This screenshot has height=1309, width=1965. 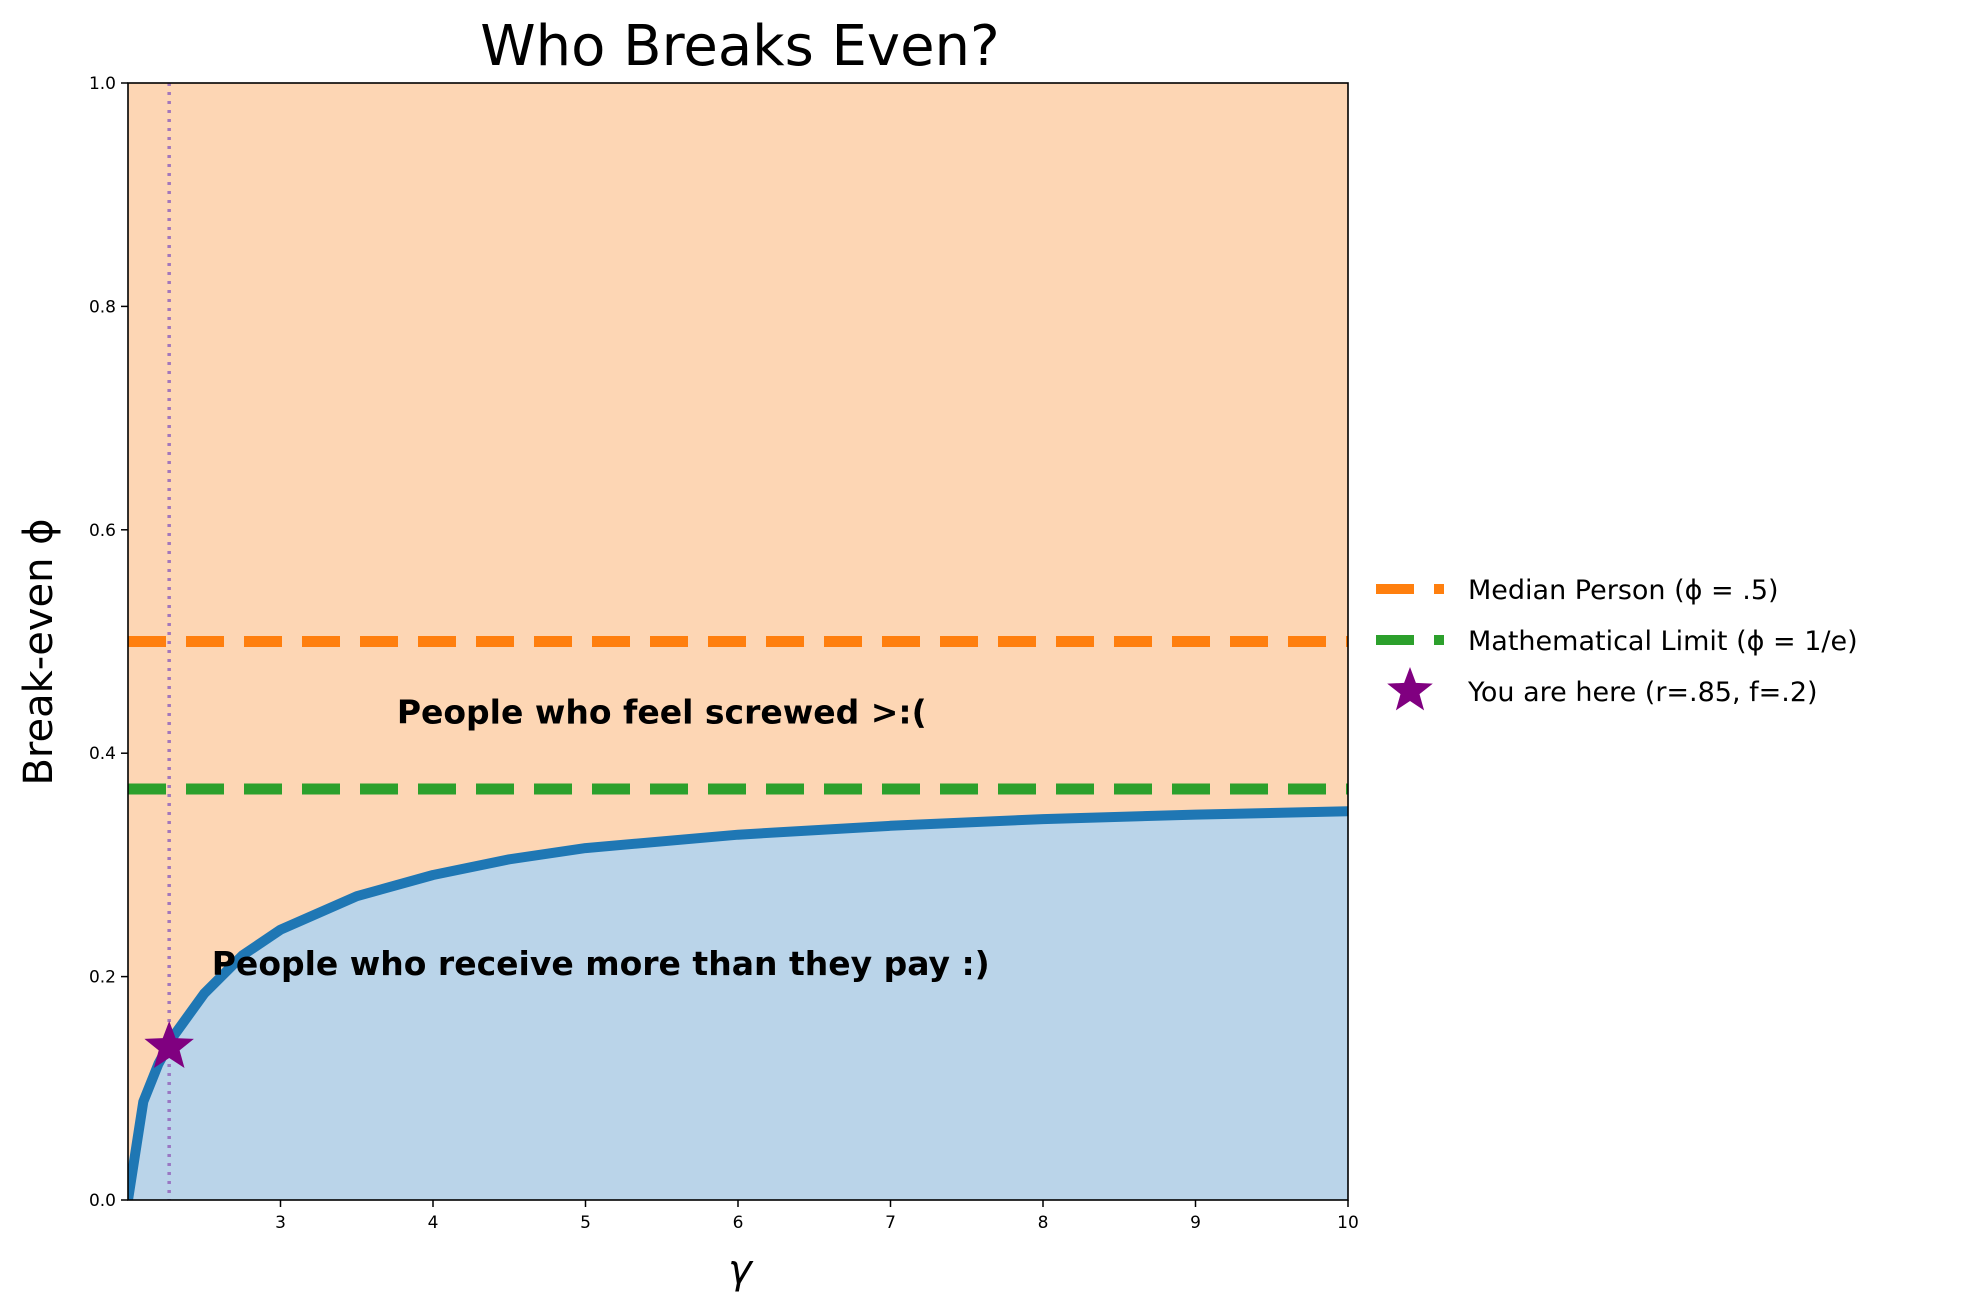 What do you see at coordinates (102, 1201) in the screenshot?
I see `y-tick-label-0: 0.0` at bounding box center [102, 1201].